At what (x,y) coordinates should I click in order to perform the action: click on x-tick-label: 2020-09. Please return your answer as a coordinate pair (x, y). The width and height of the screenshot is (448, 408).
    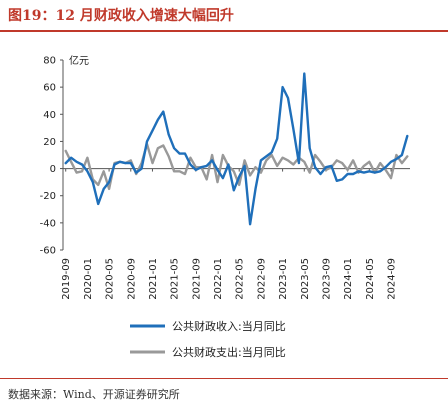
    Looking at the image, I should click on (131, 279).